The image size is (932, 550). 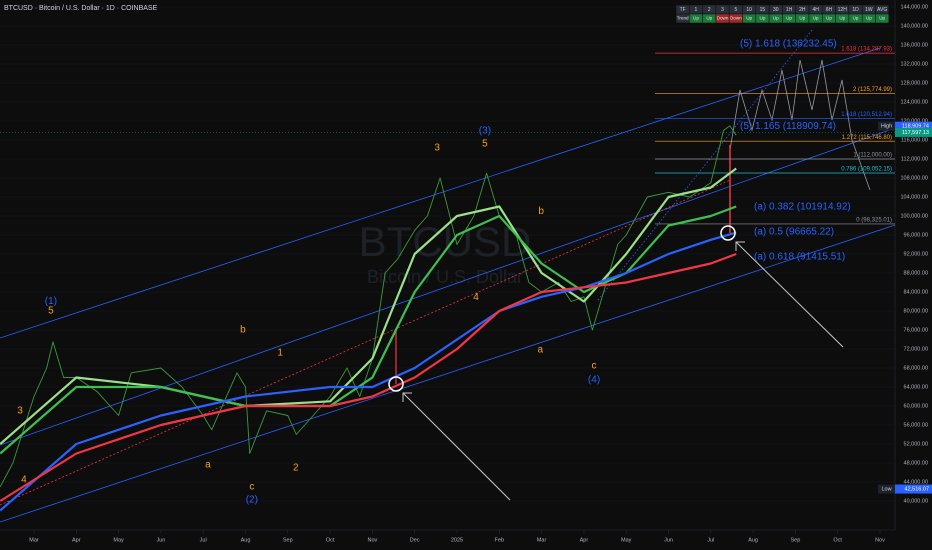 I want to click on y-tick-label: 112,000.00, so click(x=914, y=159).